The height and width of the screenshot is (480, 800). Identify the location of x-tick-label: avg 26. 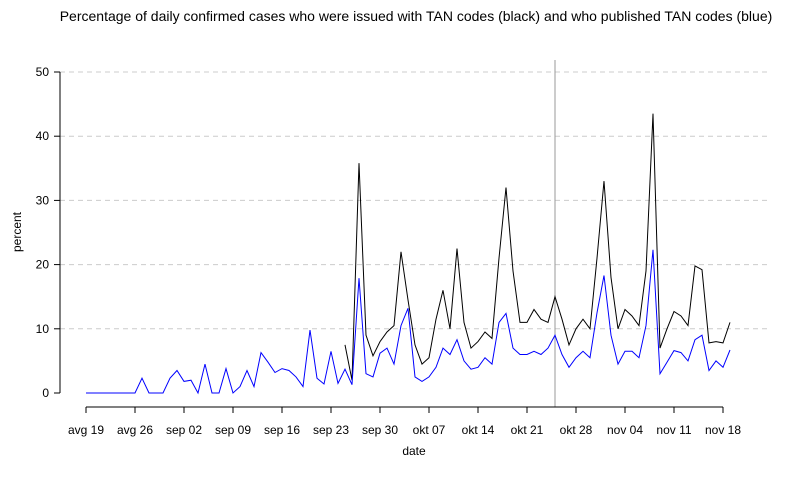
(135, 430).